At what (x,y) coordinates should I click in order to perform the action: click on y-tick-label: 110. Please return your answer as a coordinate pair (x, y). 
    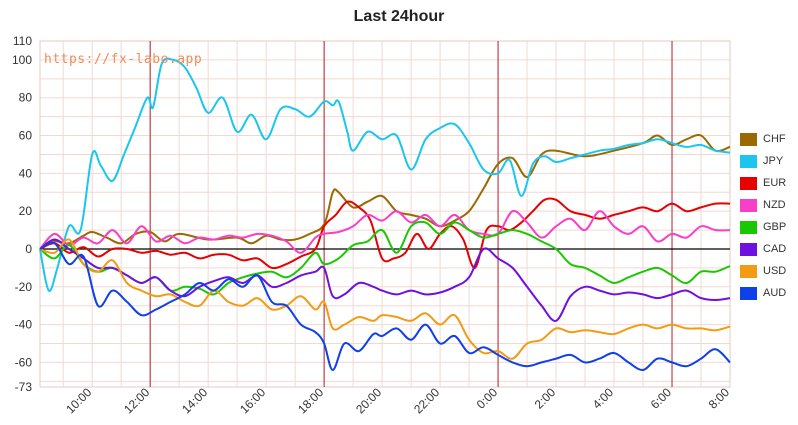
    Looking at the image, I should click on (22, 41).